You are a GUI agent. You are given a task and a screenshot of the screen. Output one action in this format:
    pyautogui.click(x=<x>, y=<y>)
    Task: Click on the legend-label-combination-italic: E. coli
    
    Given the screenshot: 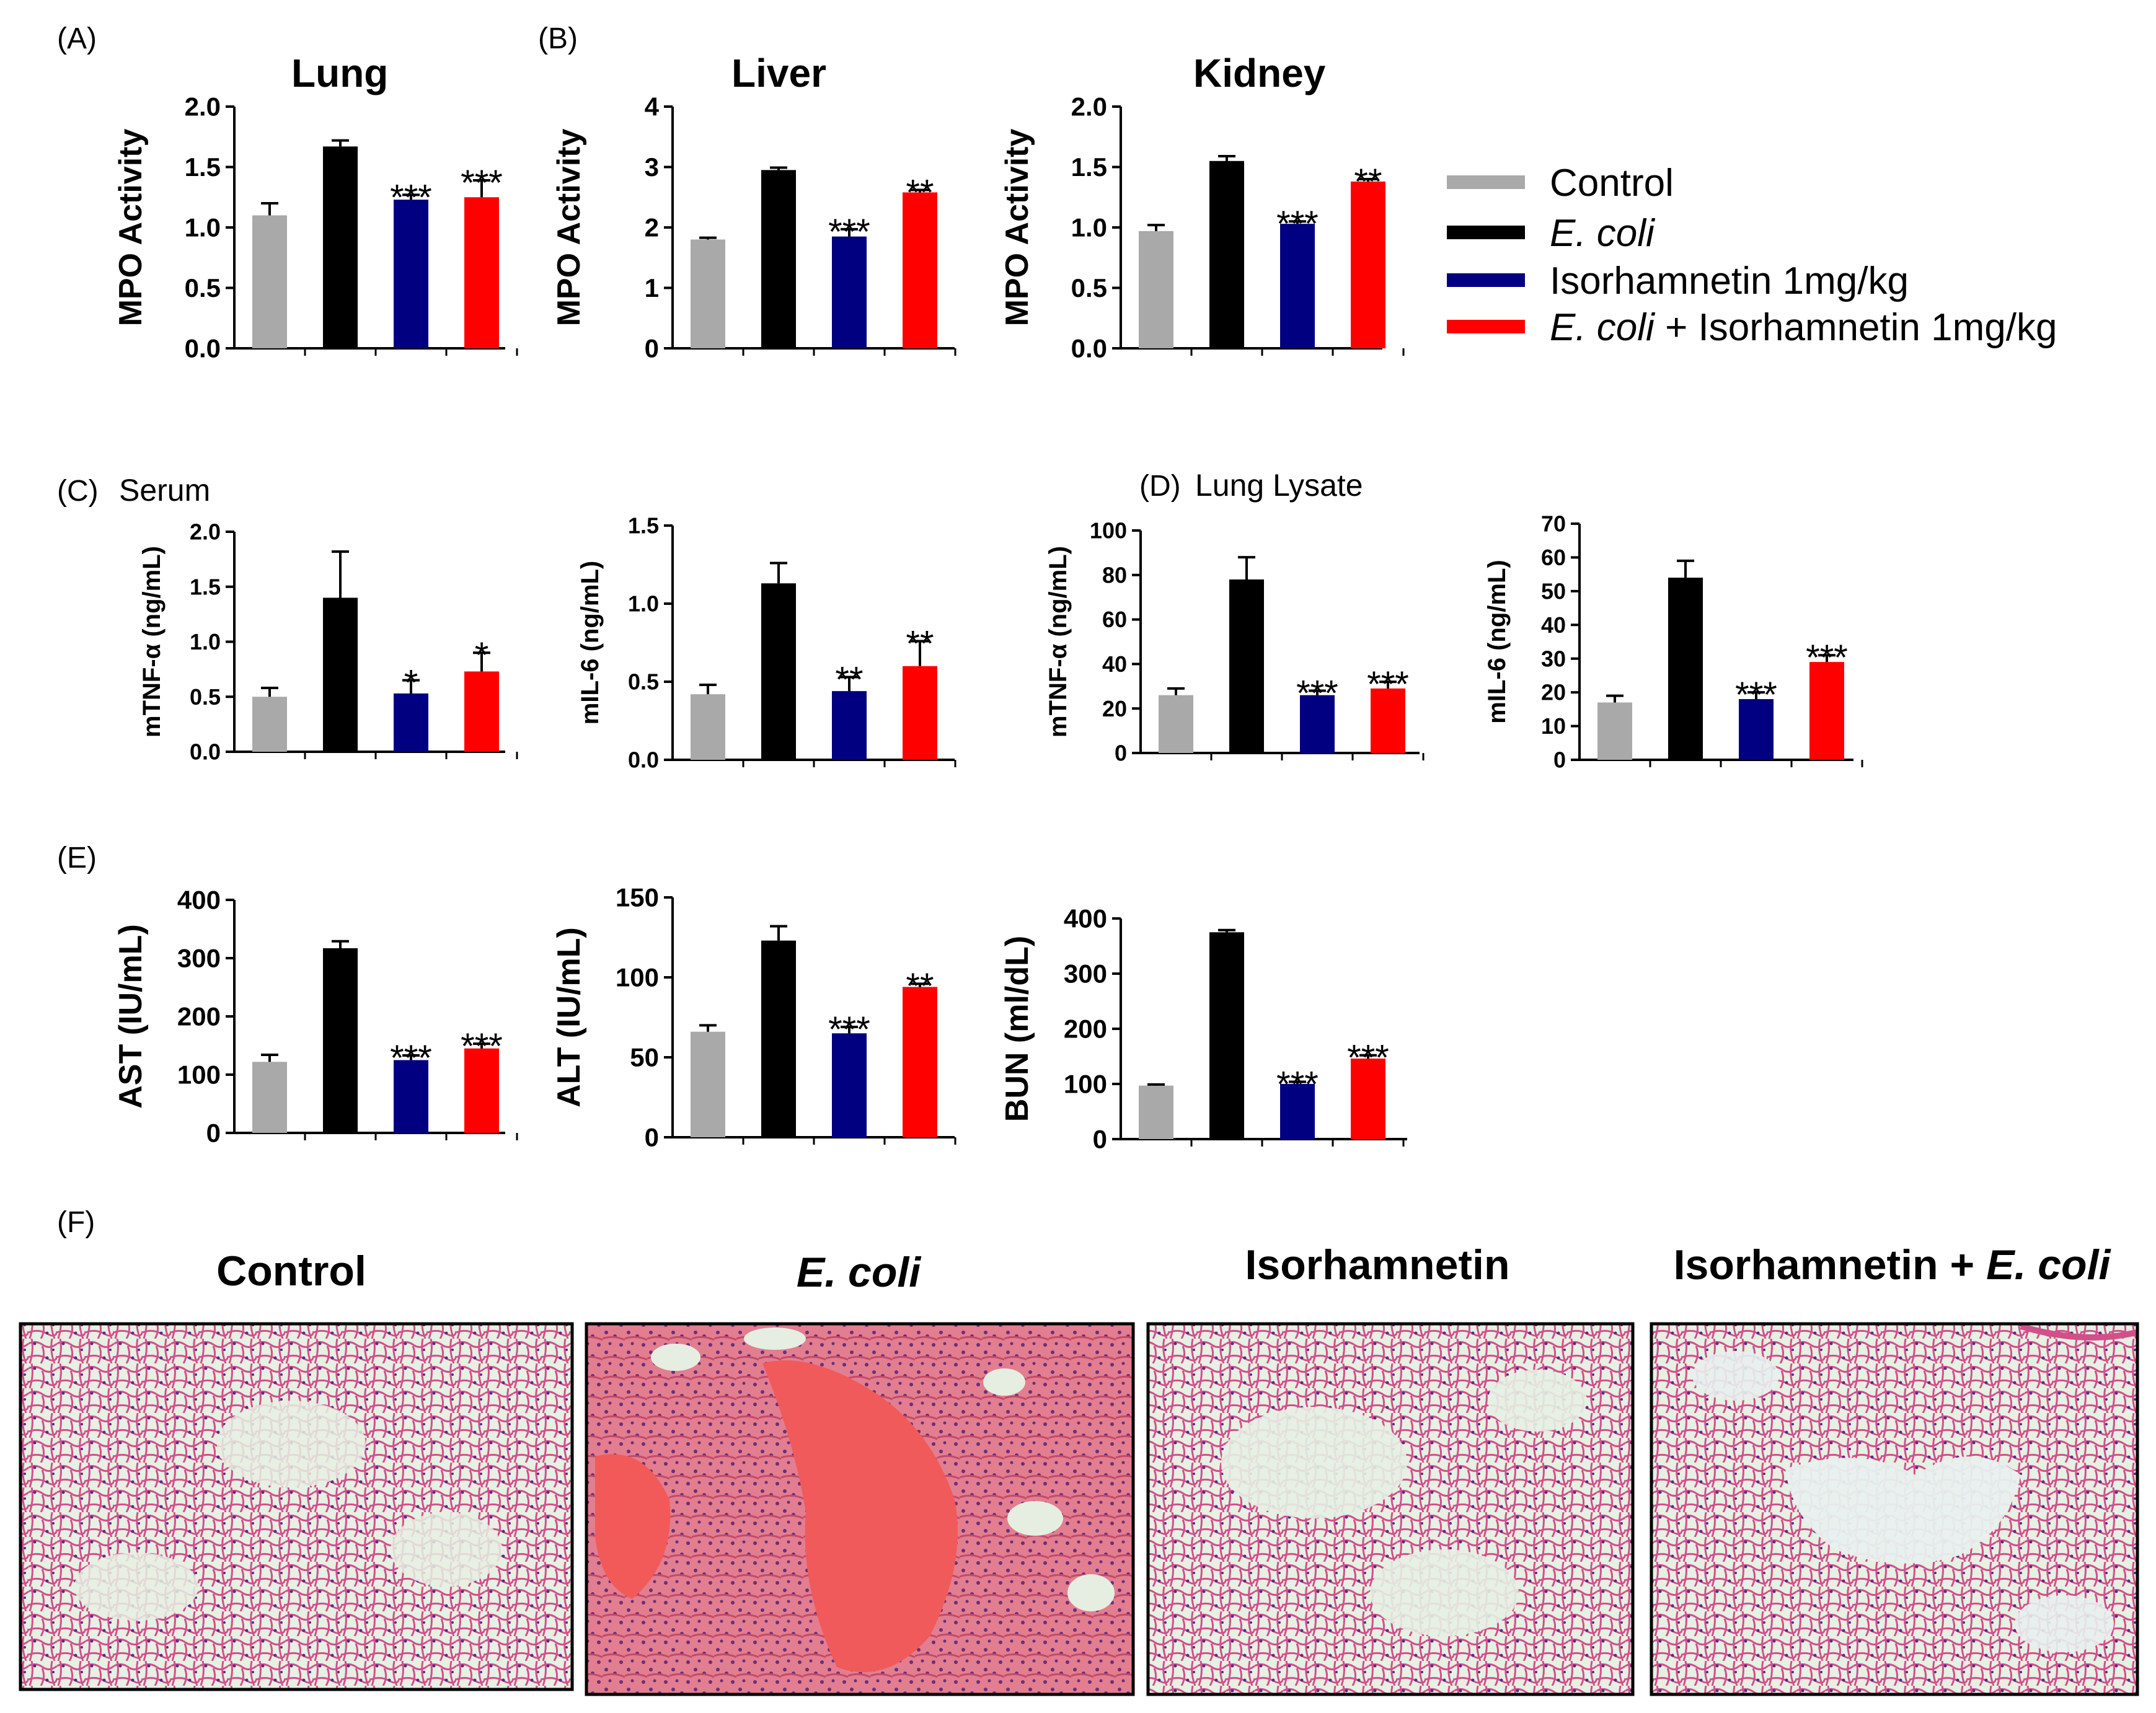 What is the action you would take?
    pyautogui.click(x=1603, y=327)
    